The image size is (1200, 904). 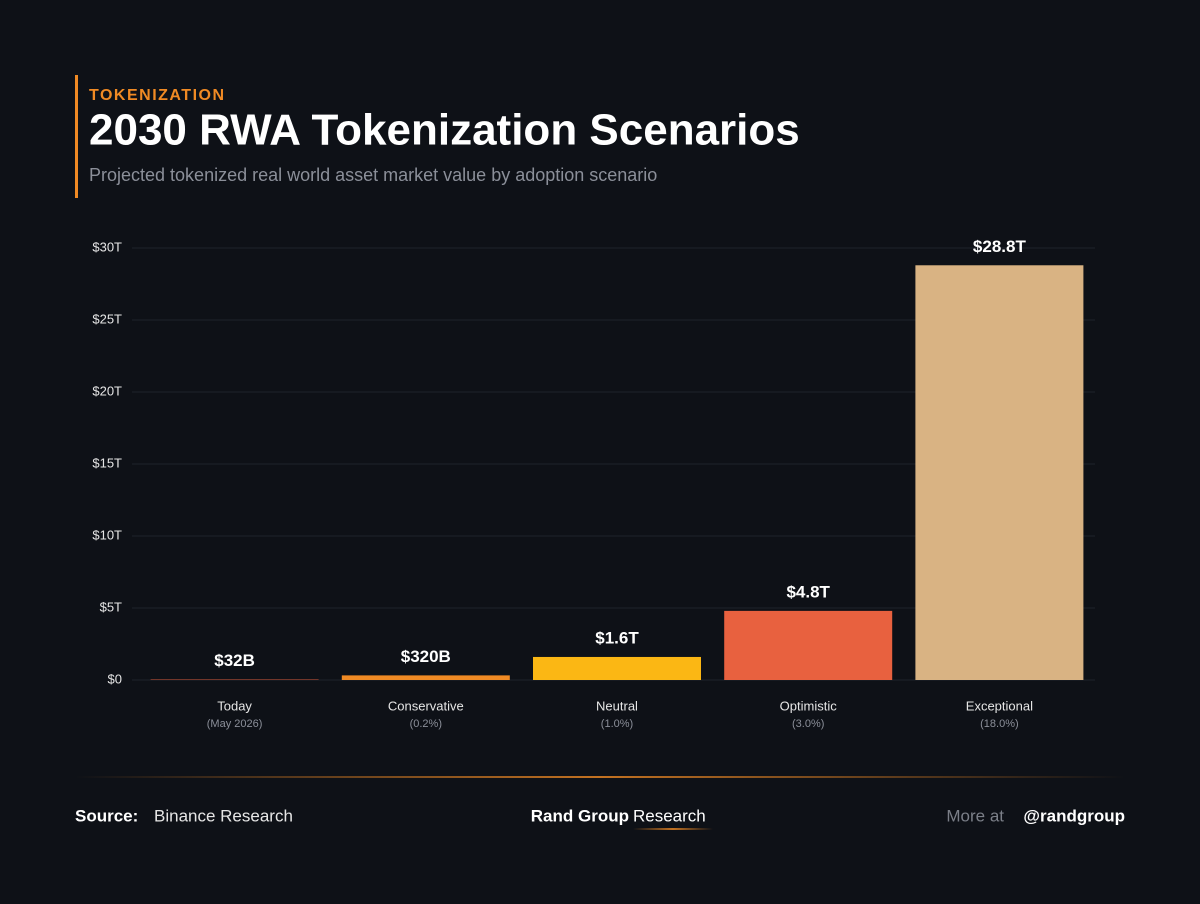 What do you see at coordinates (235, 724) in the screenshot?
I see `x-tick-note: (May 2026)` at bounding box center [235, 724].